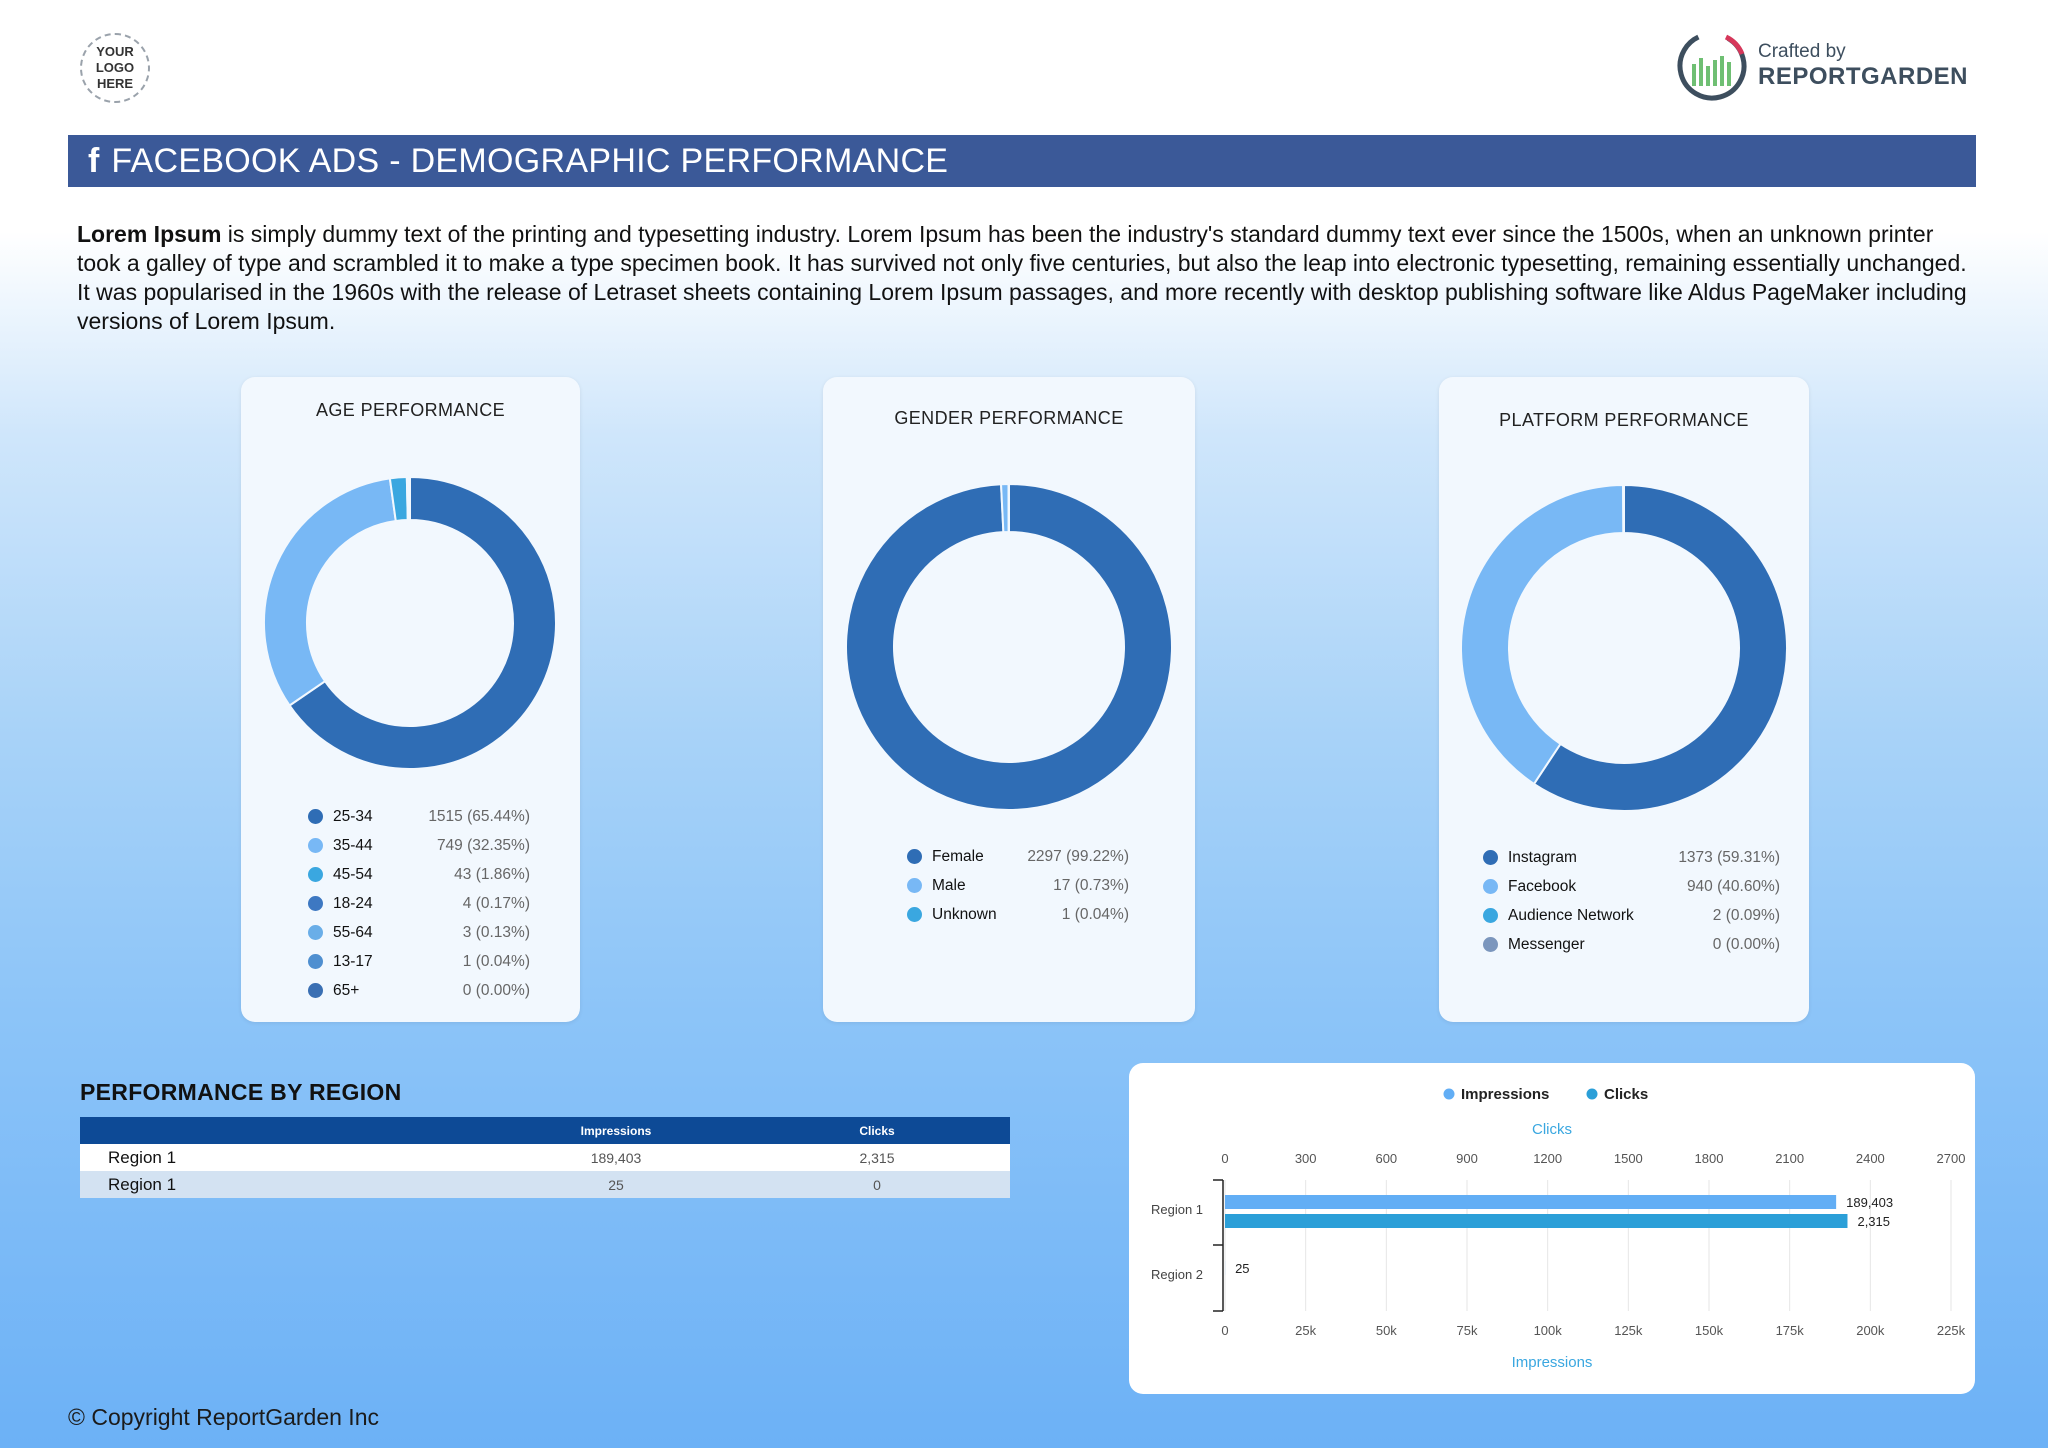  I want to click on copyright-footer: © Copyright ReportGarden Inc, so click(223, 1417).